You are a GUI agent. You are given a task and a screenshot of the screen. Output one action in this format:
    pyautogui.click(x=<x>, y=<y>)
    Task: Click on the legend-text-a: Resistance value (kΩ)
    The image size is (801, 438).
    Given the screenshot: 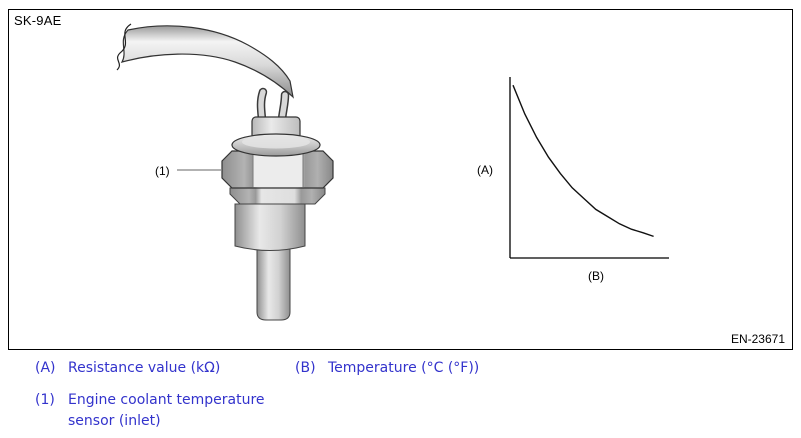 What is the action you would take?
    pyautogui.click(x=144, y=368)
    